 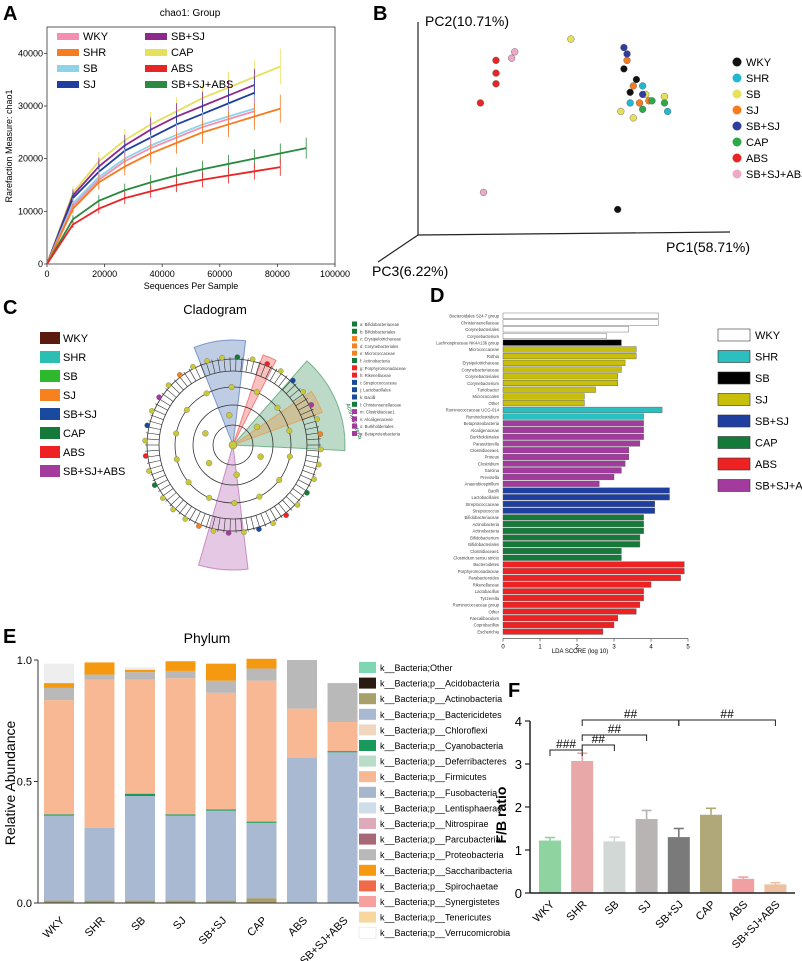 I want to click on panel-label-d: D, so click(x=437, y=296).